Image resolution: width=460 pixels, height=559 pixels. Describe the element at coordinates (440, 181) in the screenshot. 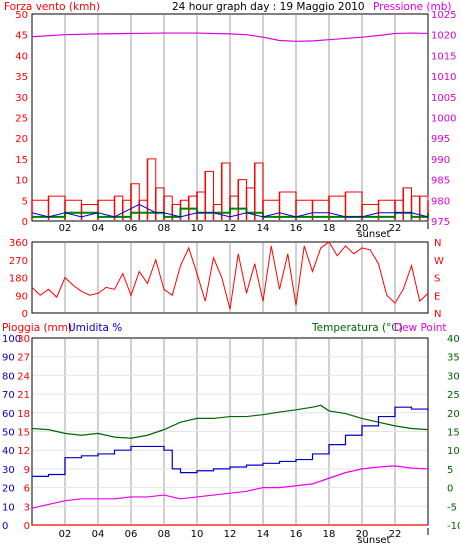

I see `pressure-right-tick-label: 985` at that location.